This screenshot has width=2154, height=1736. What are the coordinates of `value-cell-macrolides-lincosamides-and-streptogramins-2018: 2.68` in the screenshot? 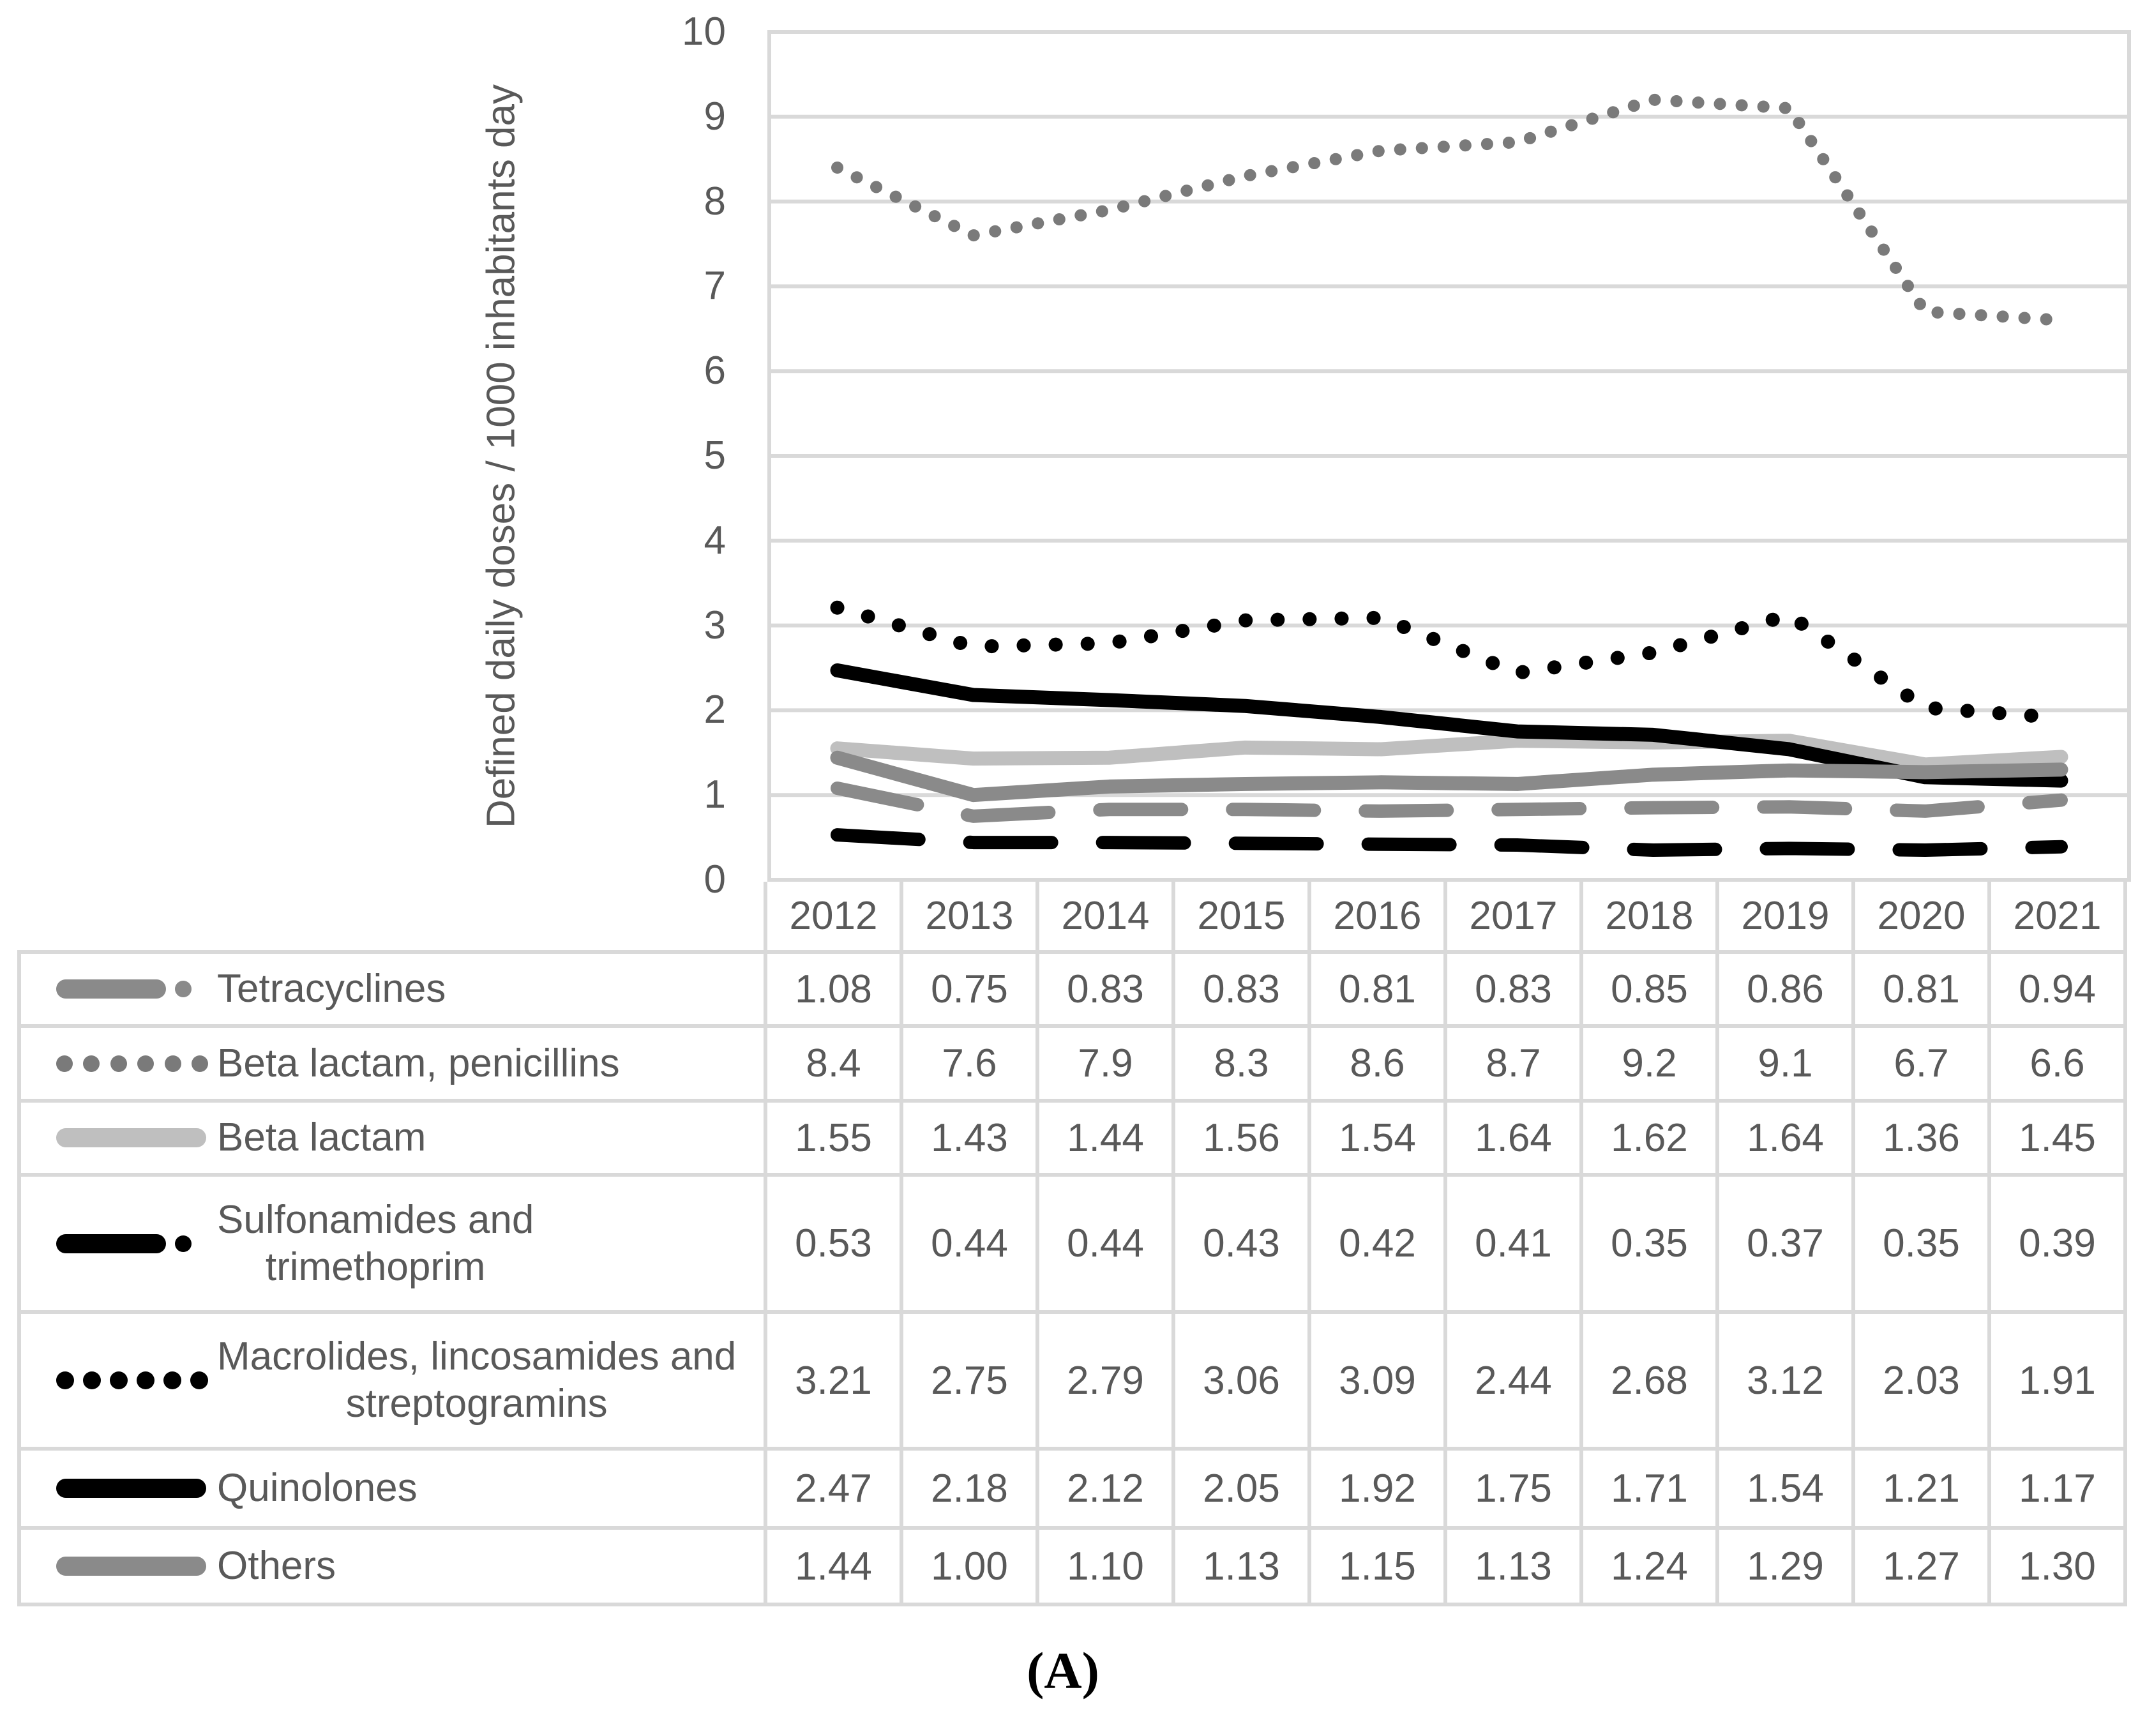 It's located at (1651, 1382).